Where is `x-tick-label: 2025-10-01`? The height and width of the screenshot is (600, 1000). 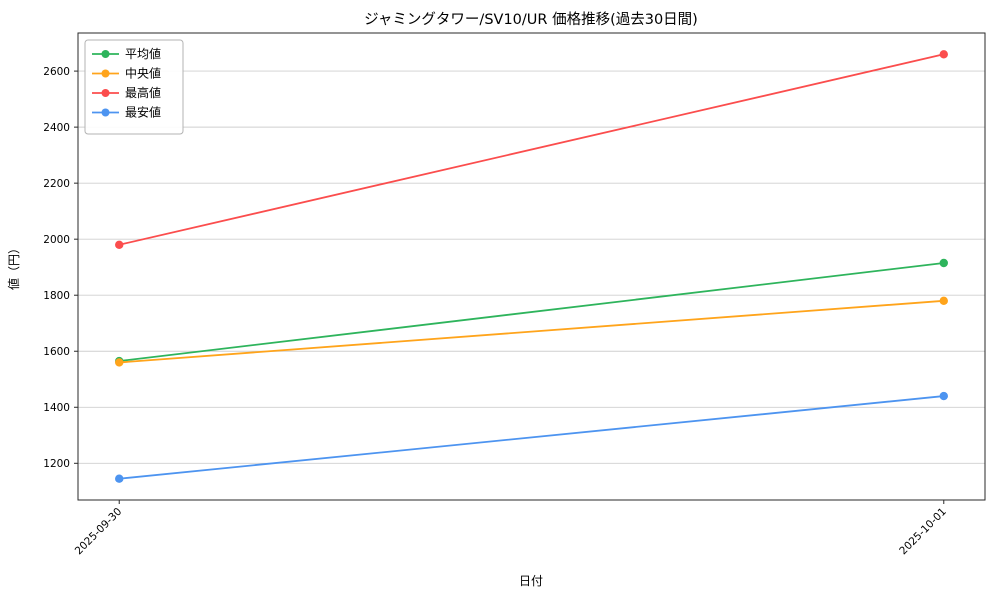
x-tick-label: 2025-10-01 is located at coordinates (923, 532).